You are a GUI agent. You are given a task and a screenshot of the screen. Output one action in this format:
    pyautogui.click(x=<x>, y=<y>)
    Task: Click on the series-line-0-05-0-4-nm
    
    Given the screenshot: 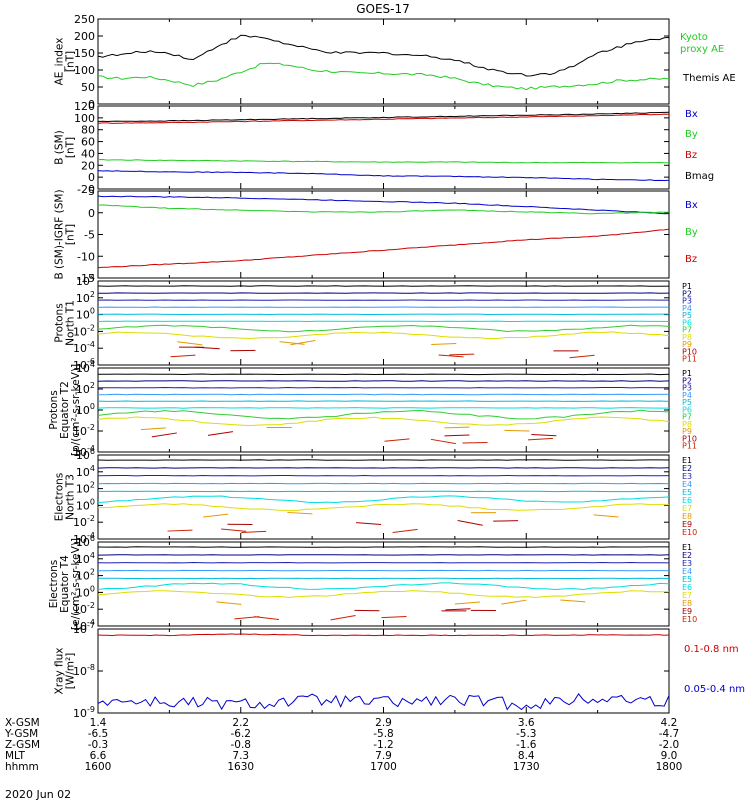 What is the action you would take?
    pyautogui.click(x=383, y=702)
    